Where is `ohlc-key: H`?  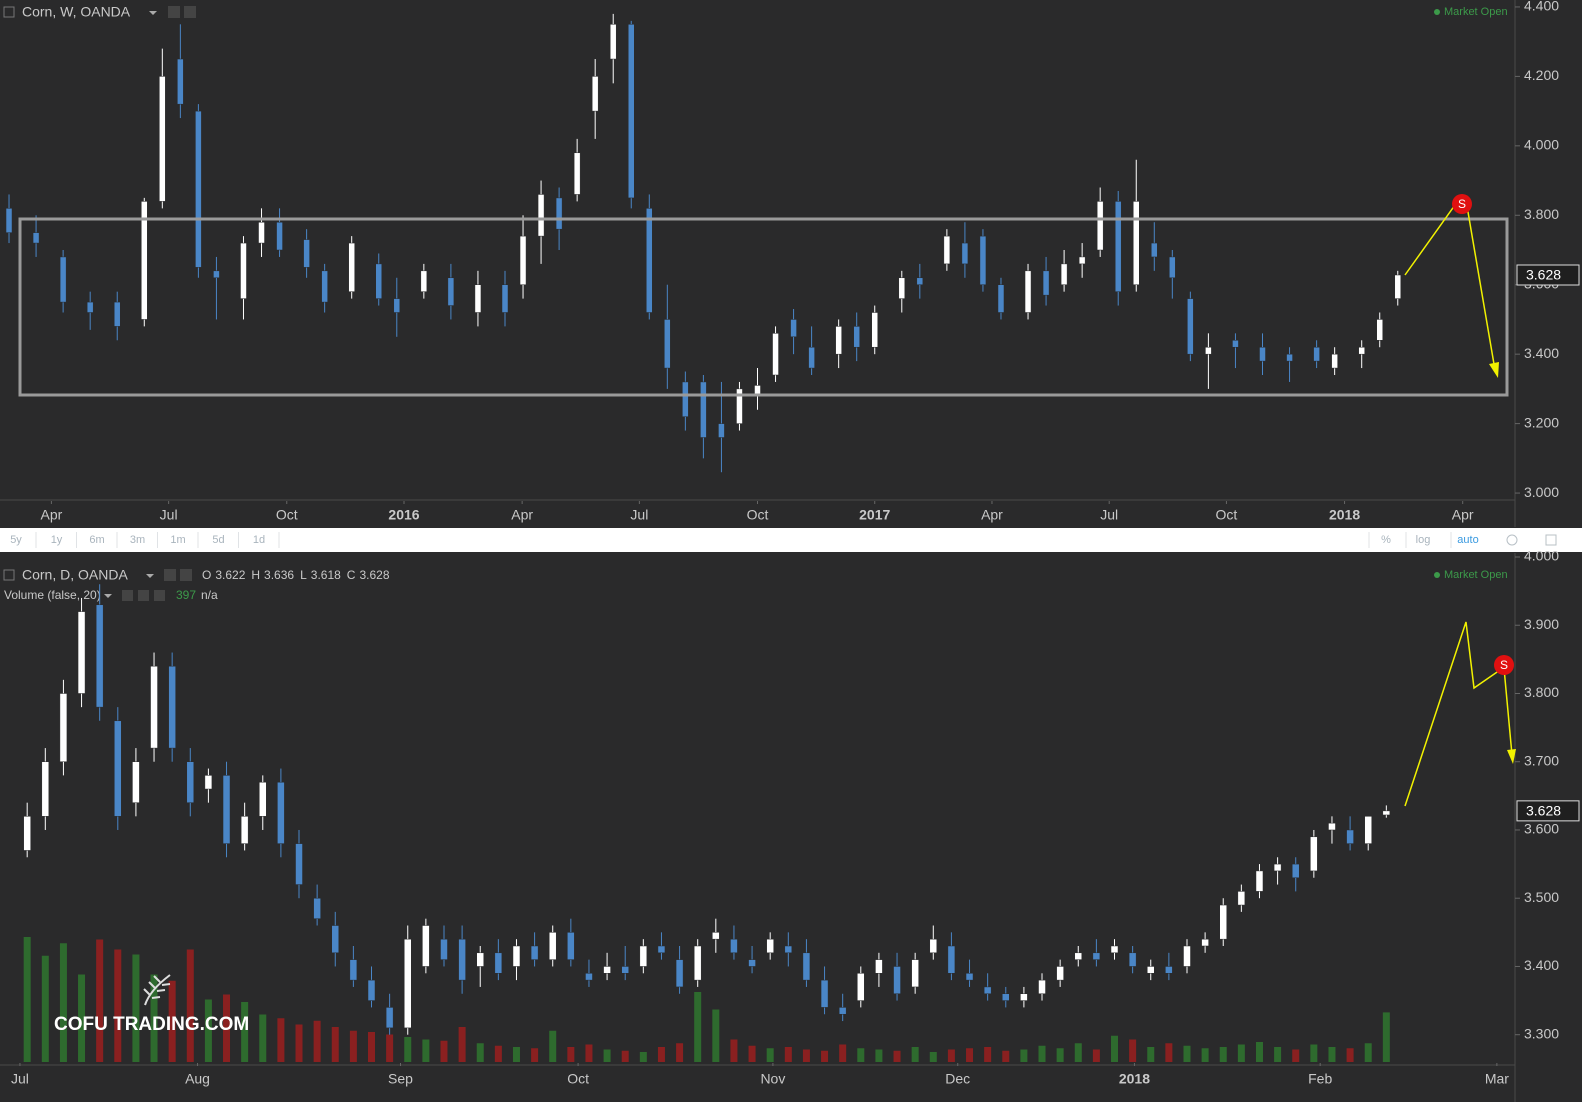 ohlc-key: H is located at coordinates (255, 575).